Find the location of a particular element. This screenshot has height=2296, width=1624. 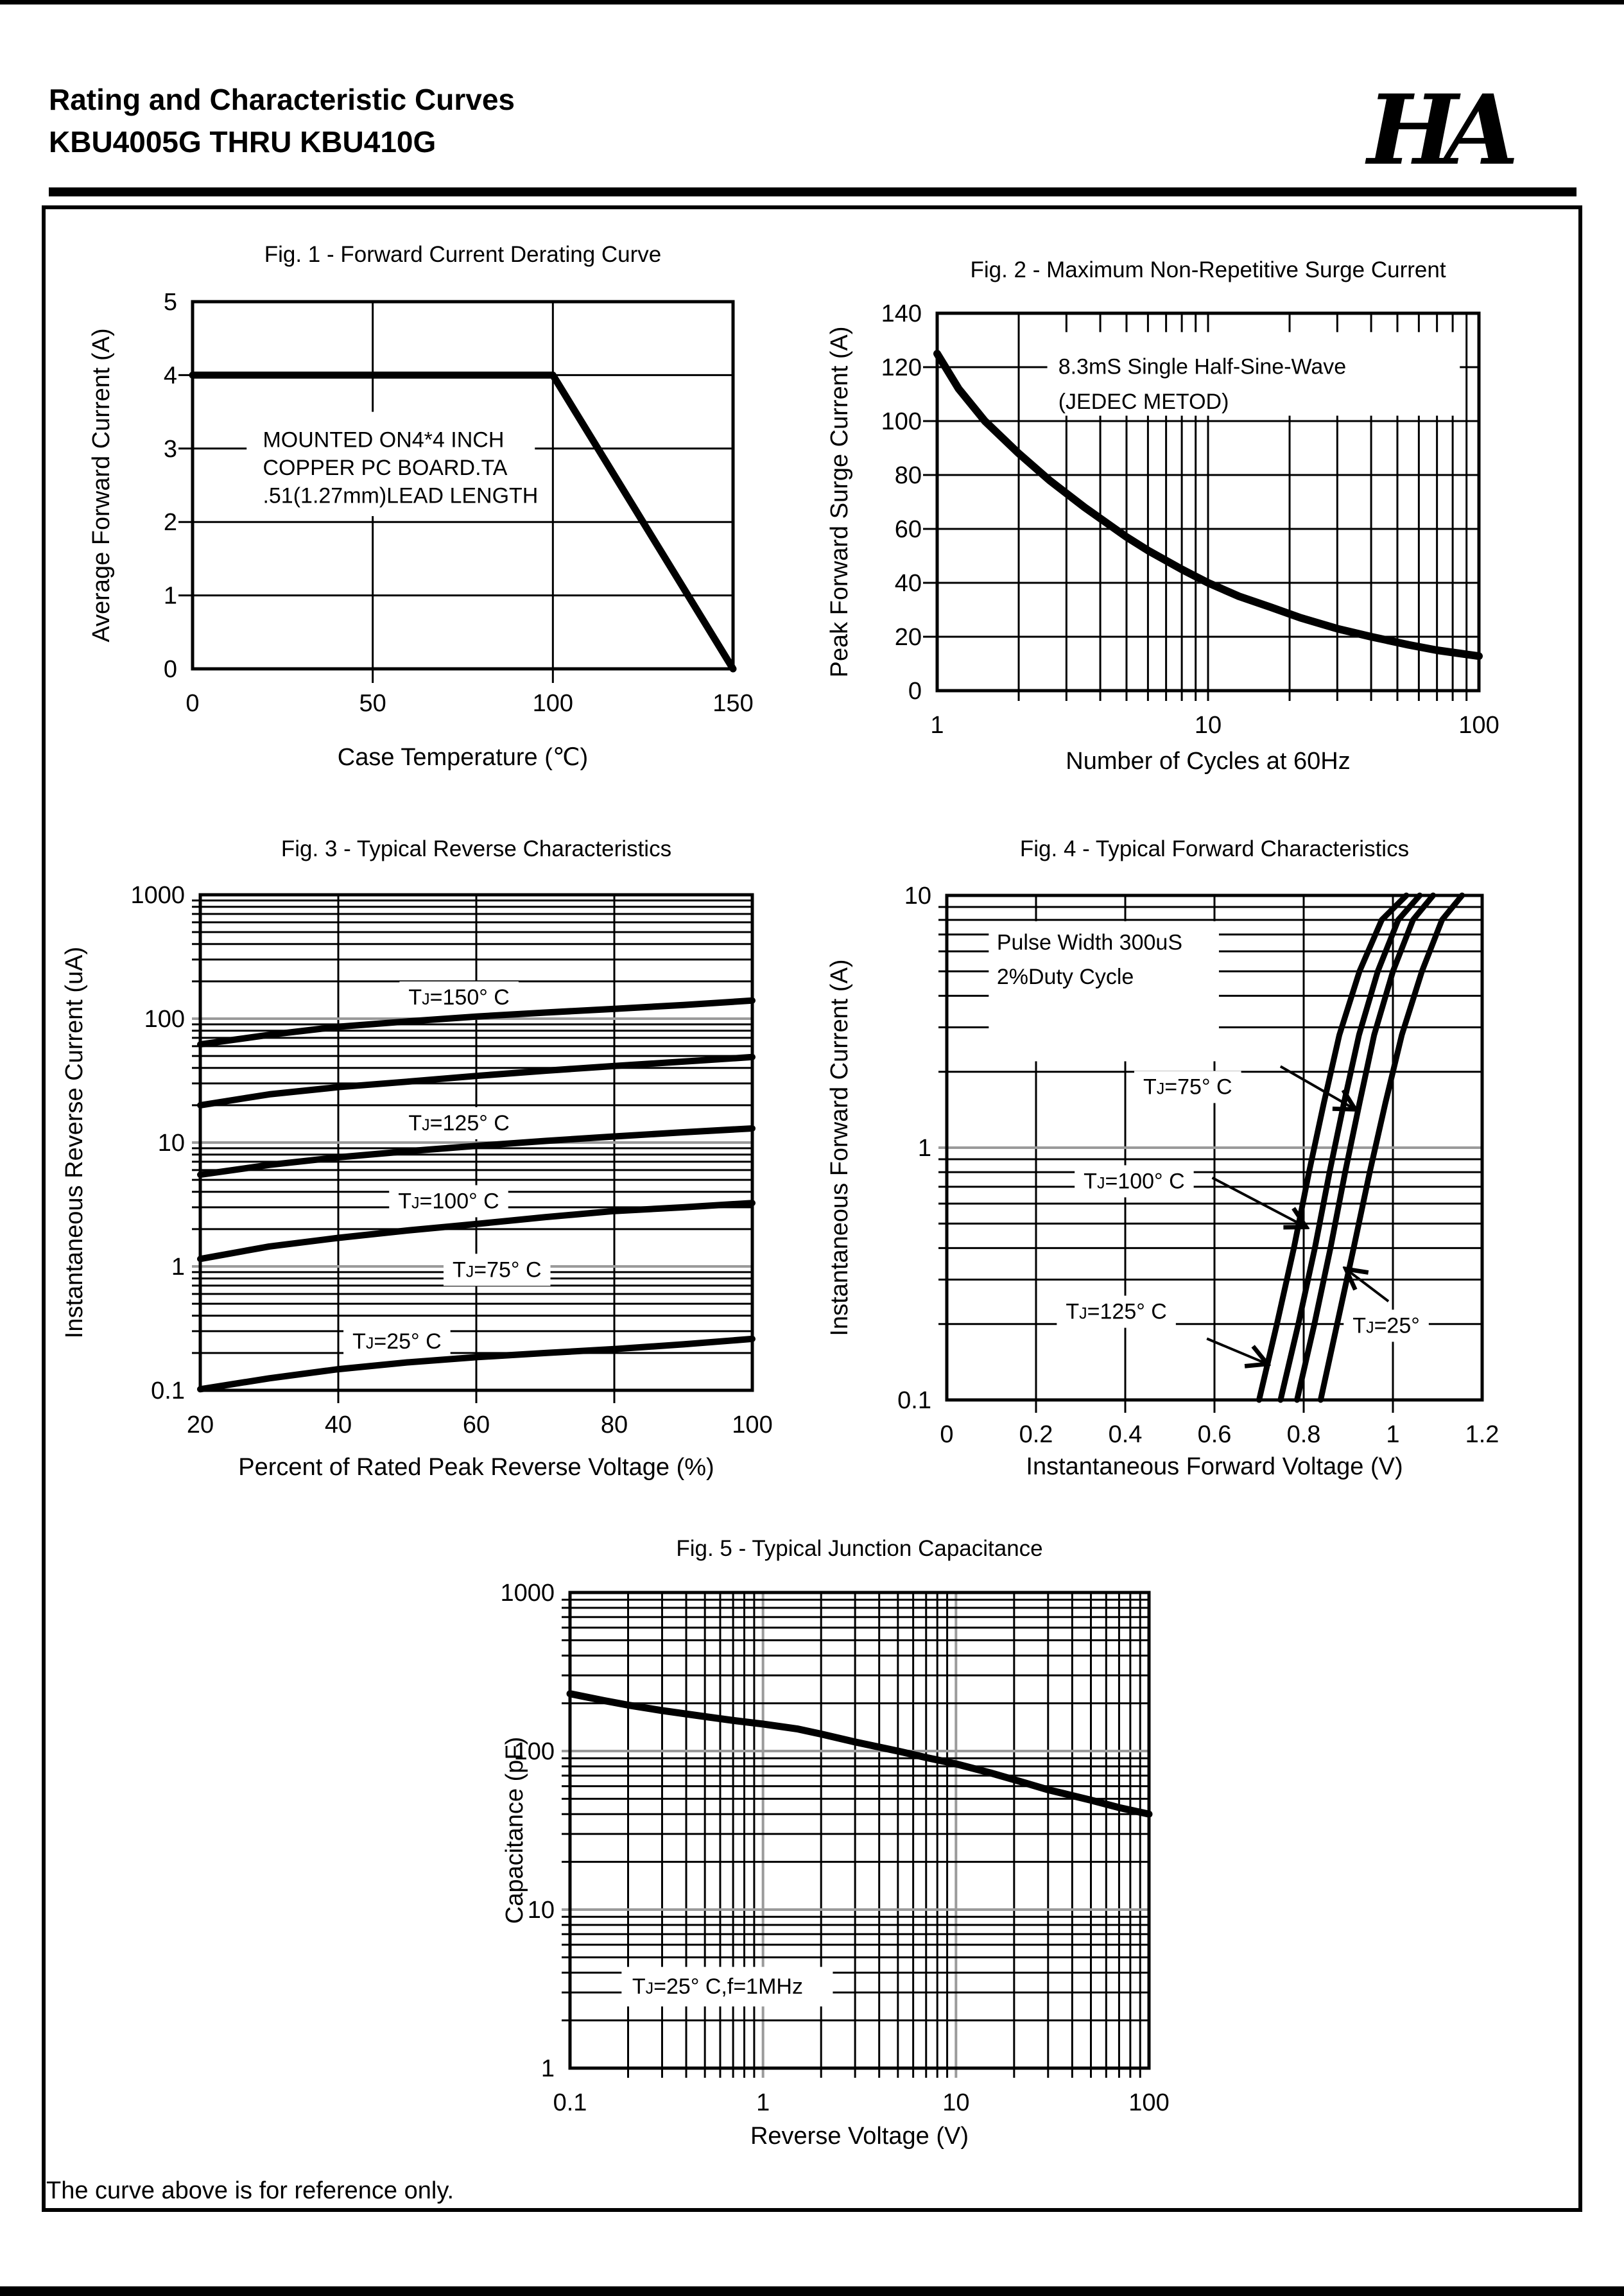

fig5-x-tick-labels: 0.1 1 10 100 is located at coordinates (861, 2102).